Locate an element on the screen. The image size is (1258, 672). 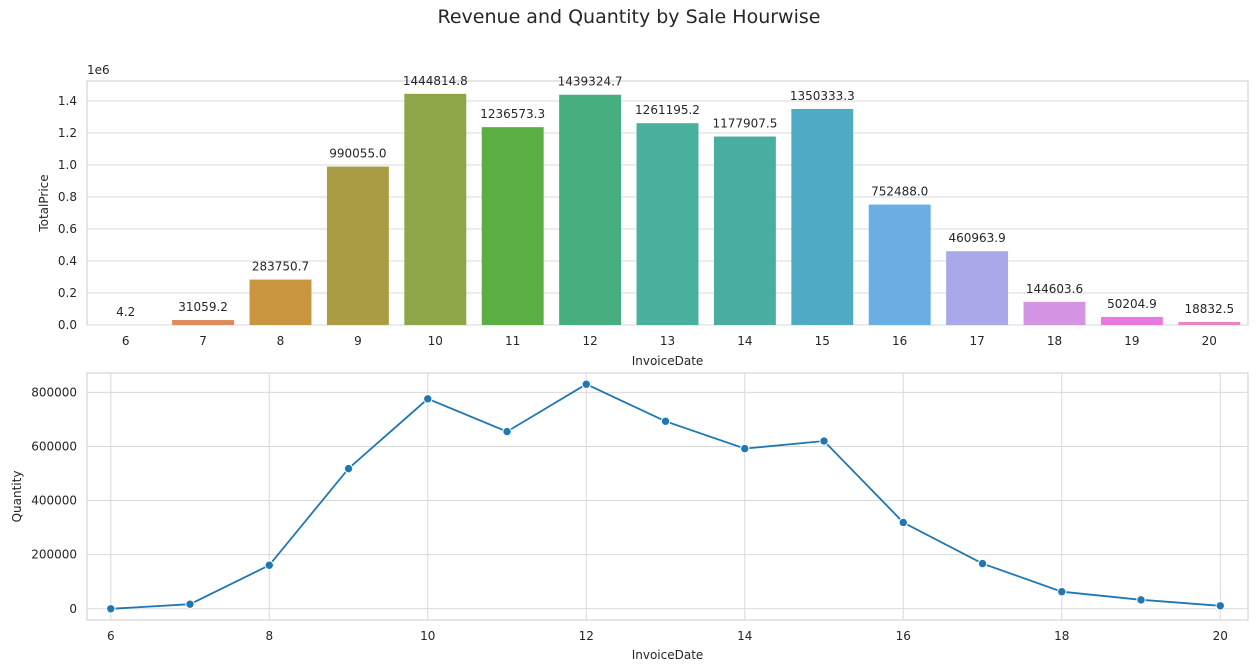
bar-chart-y-tick-label: 0.8 is located at coordinates (67, 197).